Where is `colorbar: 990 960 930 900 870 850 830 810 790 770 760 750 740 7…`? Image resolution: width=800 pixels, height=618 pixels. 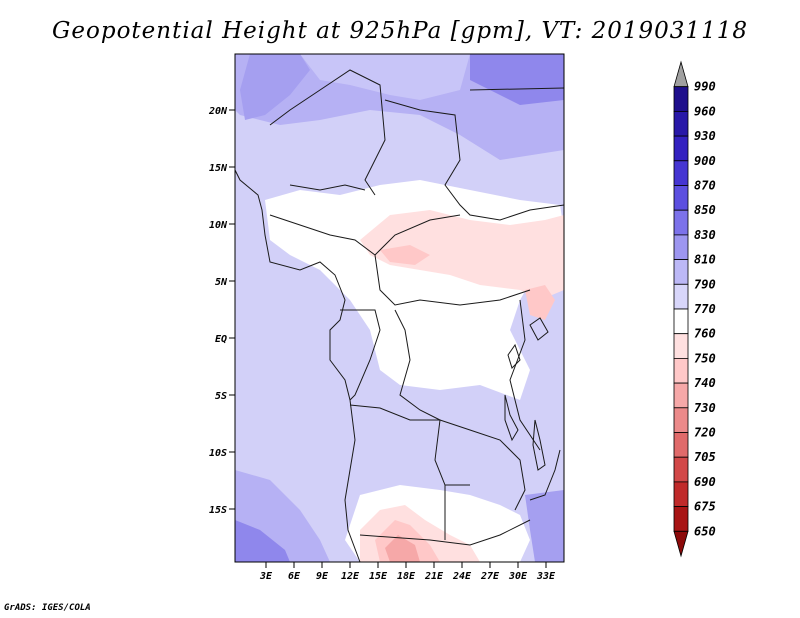
colorbar: 990 960 930 900 870 850 830 810 790 770 760 750 740 7… is located at coordinates (694, 309).